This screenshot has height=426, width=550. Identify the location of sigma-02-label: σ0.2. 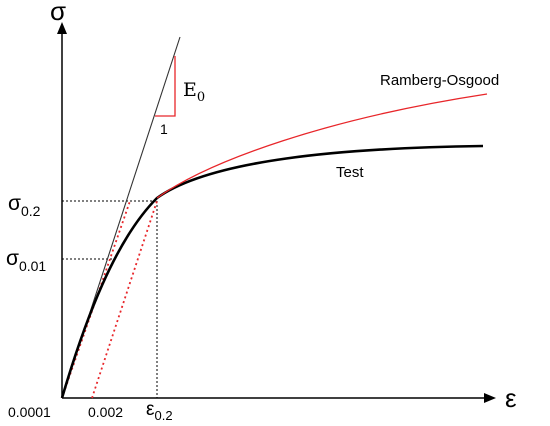
(24, 205).